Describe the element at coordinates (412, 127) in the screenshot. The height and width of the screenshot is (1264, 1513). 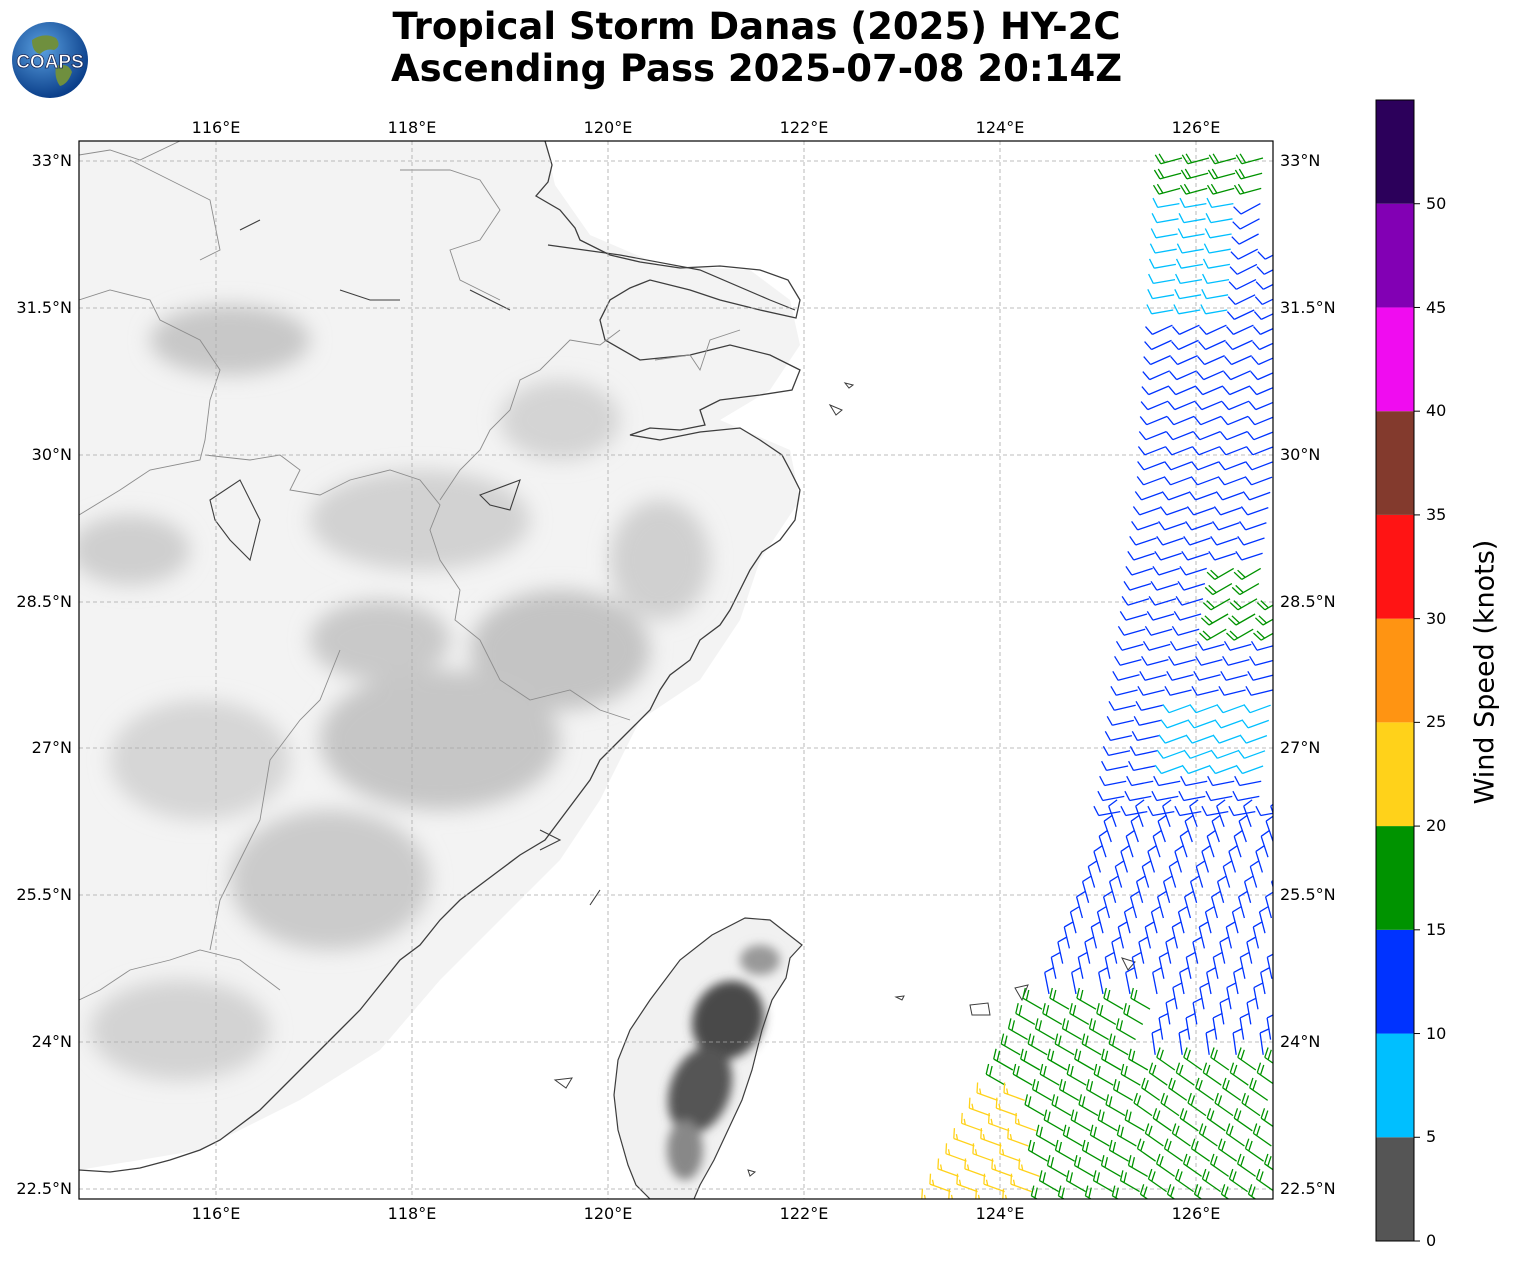
I see `top-lon-tick: 118°E` at that location.